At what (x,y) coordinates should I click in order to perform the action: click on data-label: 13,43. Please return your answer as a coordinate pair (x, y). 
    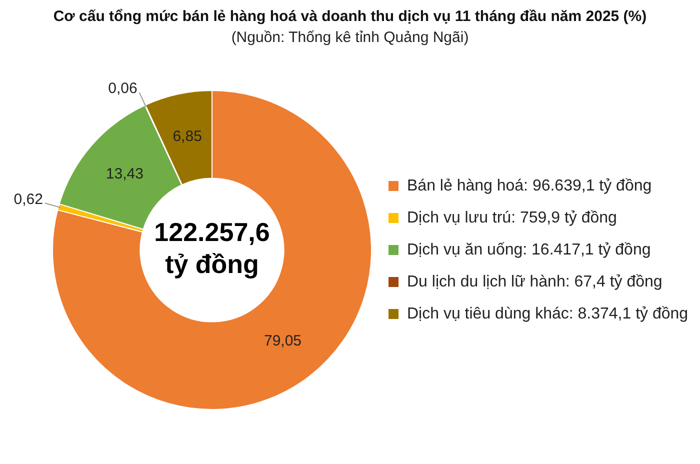
    Looking at the image, I should click on (125, 173).